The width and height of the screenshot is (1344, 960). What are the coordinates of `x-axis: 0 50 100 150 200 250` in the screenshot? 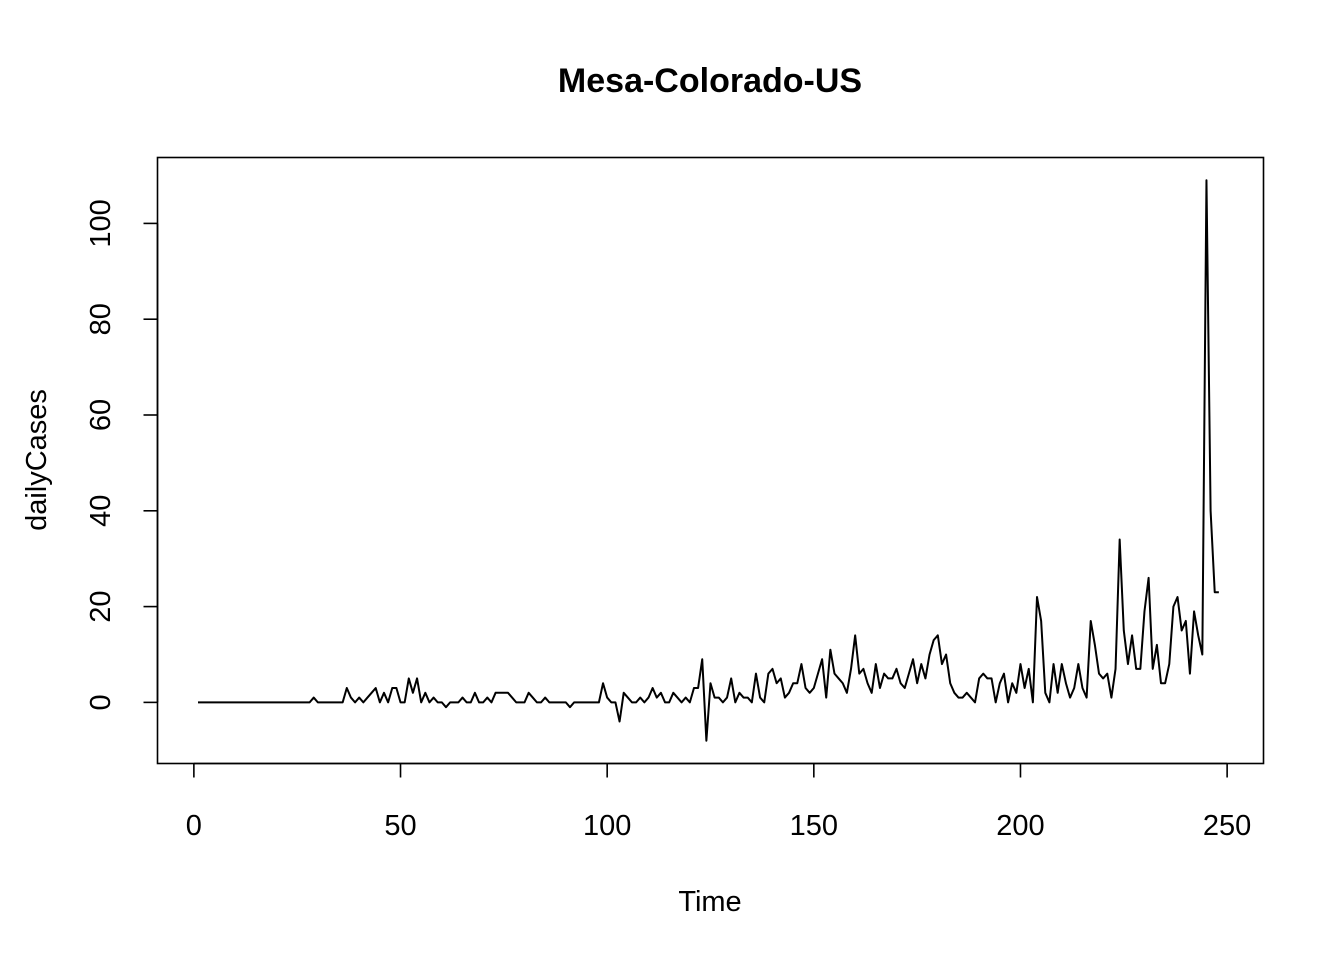 It's located at (718, 802).